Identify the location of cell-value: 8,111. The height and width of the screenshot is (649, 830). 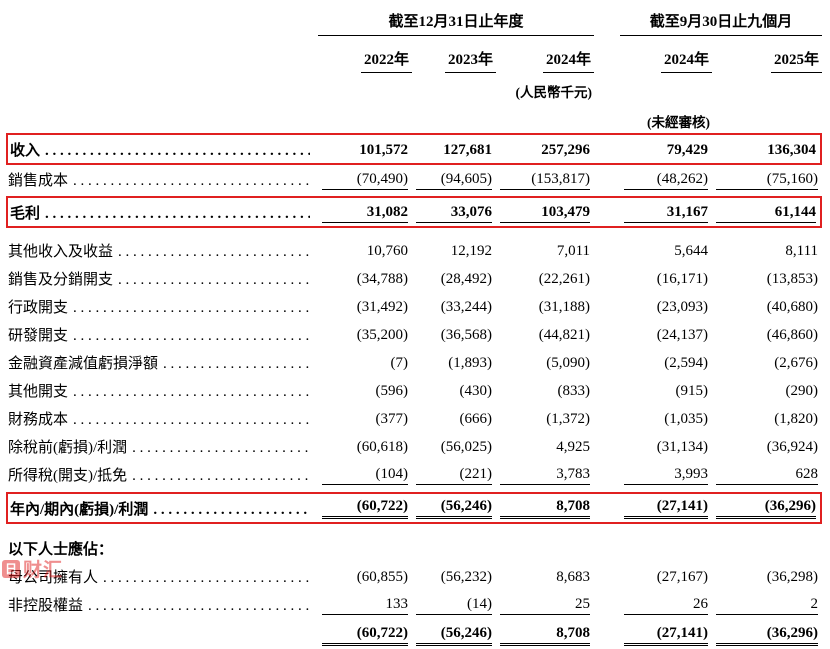
(802, 251).